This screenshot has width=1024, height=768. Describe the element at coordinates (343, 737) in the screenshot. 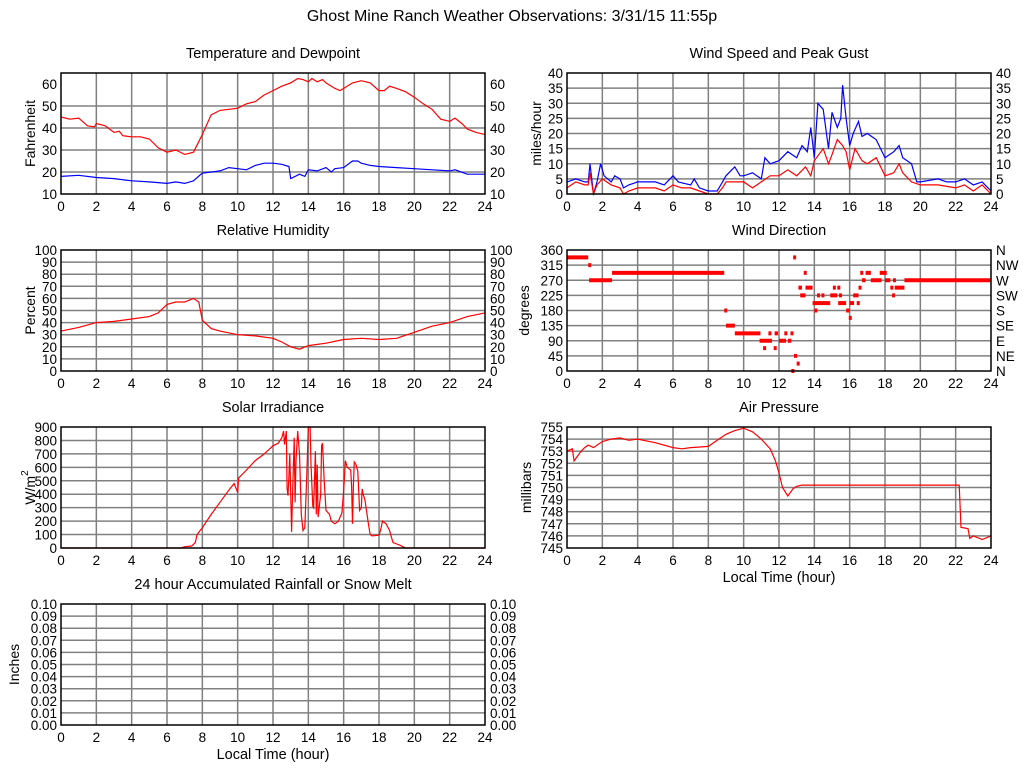

I see `x-tick-label: 16` at that location.